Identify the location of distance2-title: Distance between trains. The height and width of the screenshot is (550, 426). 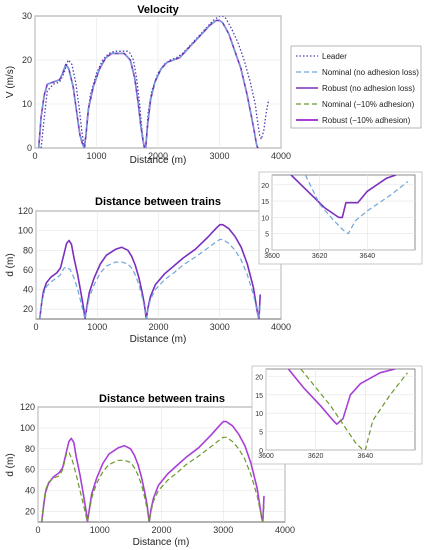
(162, 399).